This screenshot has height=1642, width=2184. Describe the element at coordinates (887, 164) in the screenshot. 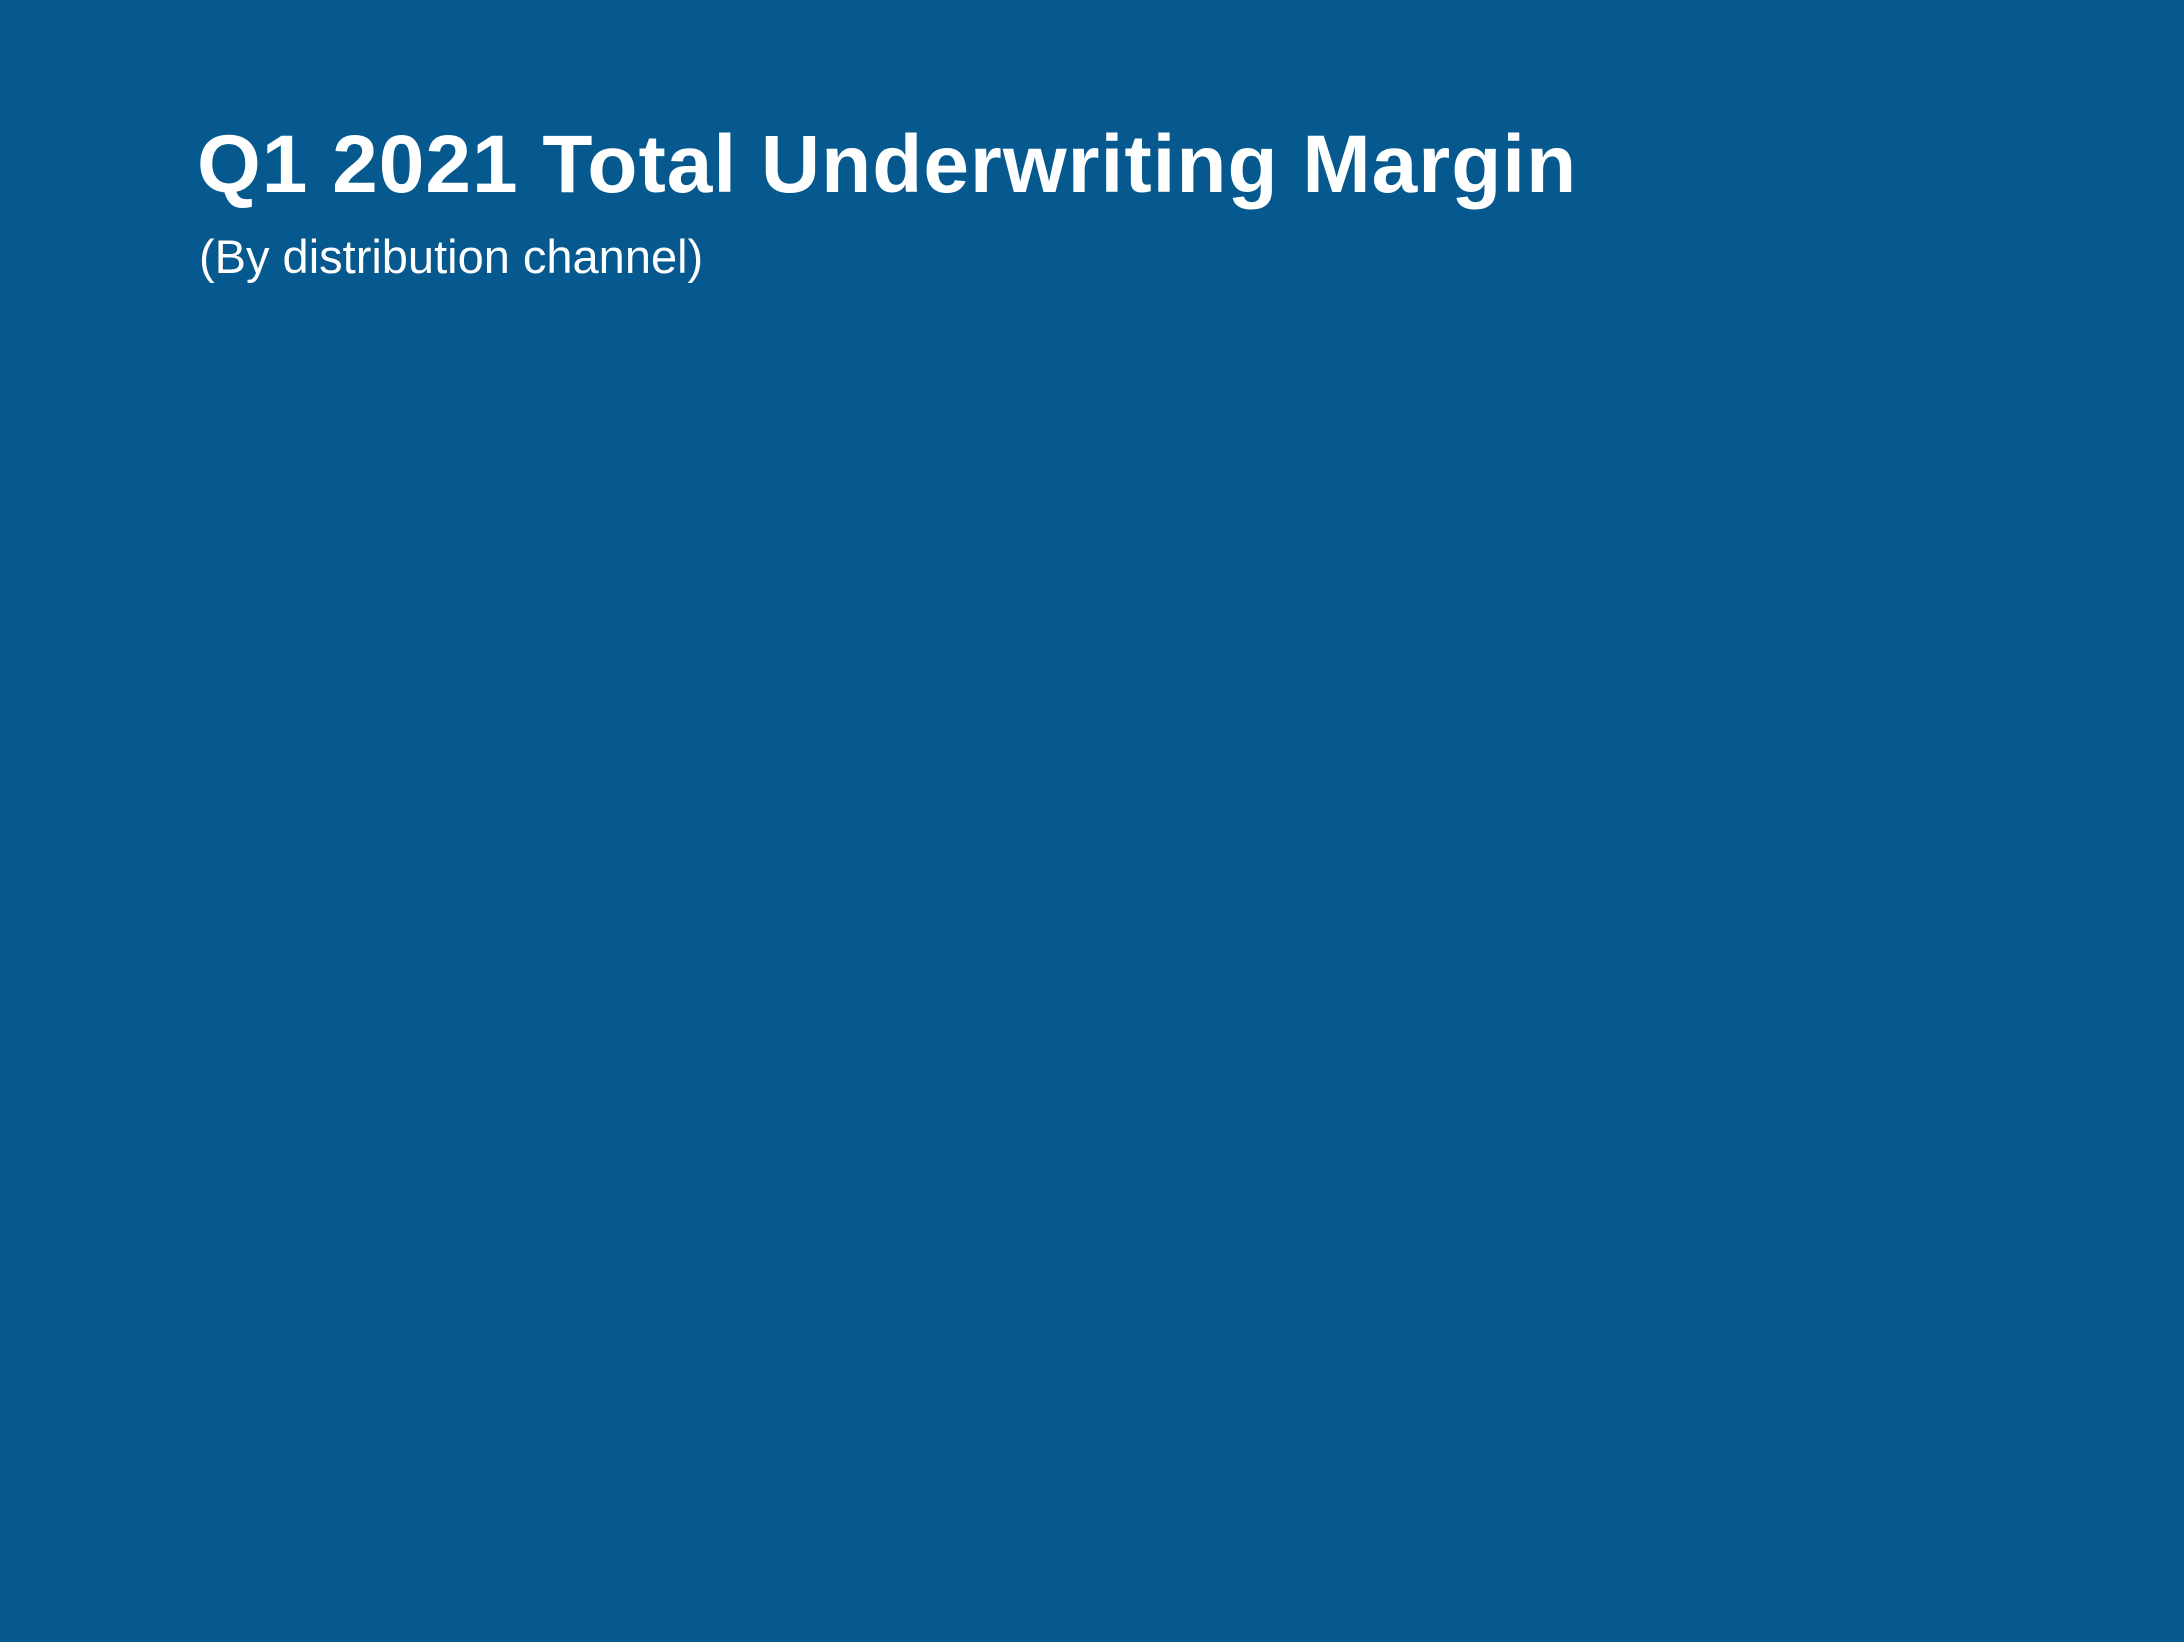

I see `chart-title: Q1 2021 Total Underwriting Margin` at that location.